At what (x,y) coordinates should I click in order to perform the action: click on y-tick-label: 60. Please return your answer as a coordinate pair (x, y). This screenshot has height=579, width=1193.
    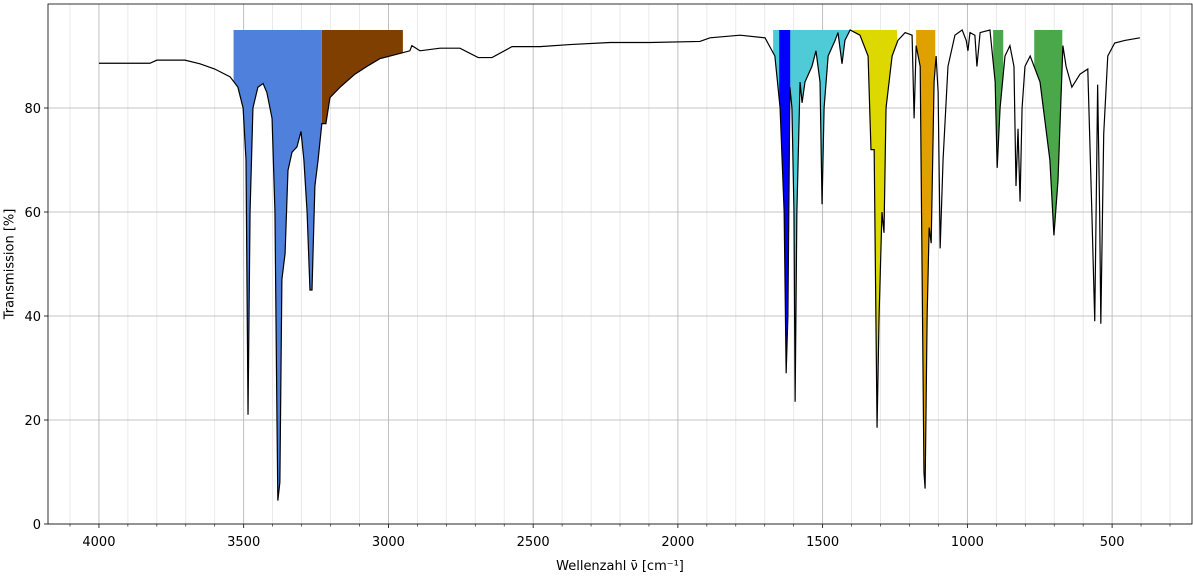
    Looking at the image, I should click on (32, 213).